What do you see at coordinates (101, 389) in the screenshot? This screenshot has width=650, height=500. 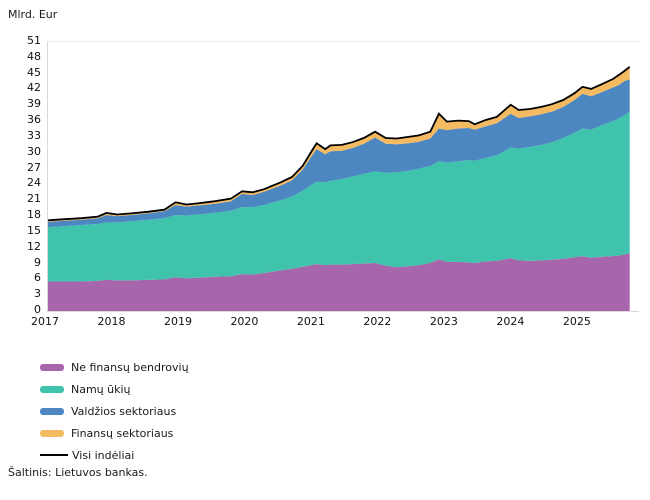 I see `legend-label: Namų ūkių` at bounding box center [101, 389].